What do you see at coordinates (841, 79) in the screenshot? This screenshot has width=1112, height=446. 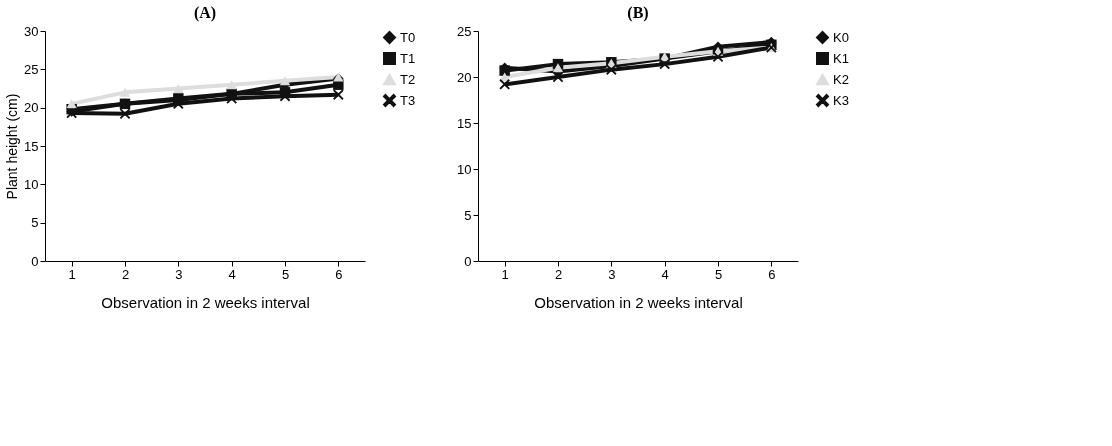 I see `legend-label: K2` at bounding box center [841, 79].